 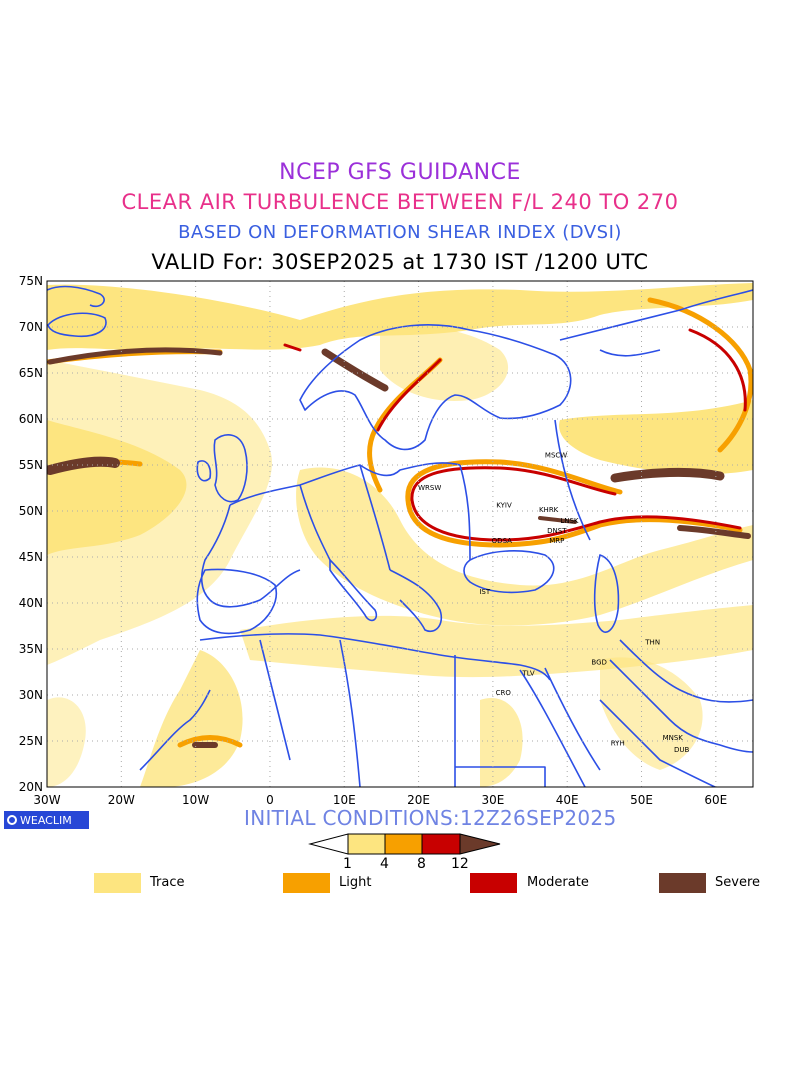 I want to click on city-label-mrp: MRP, so click(x=556, y=541).